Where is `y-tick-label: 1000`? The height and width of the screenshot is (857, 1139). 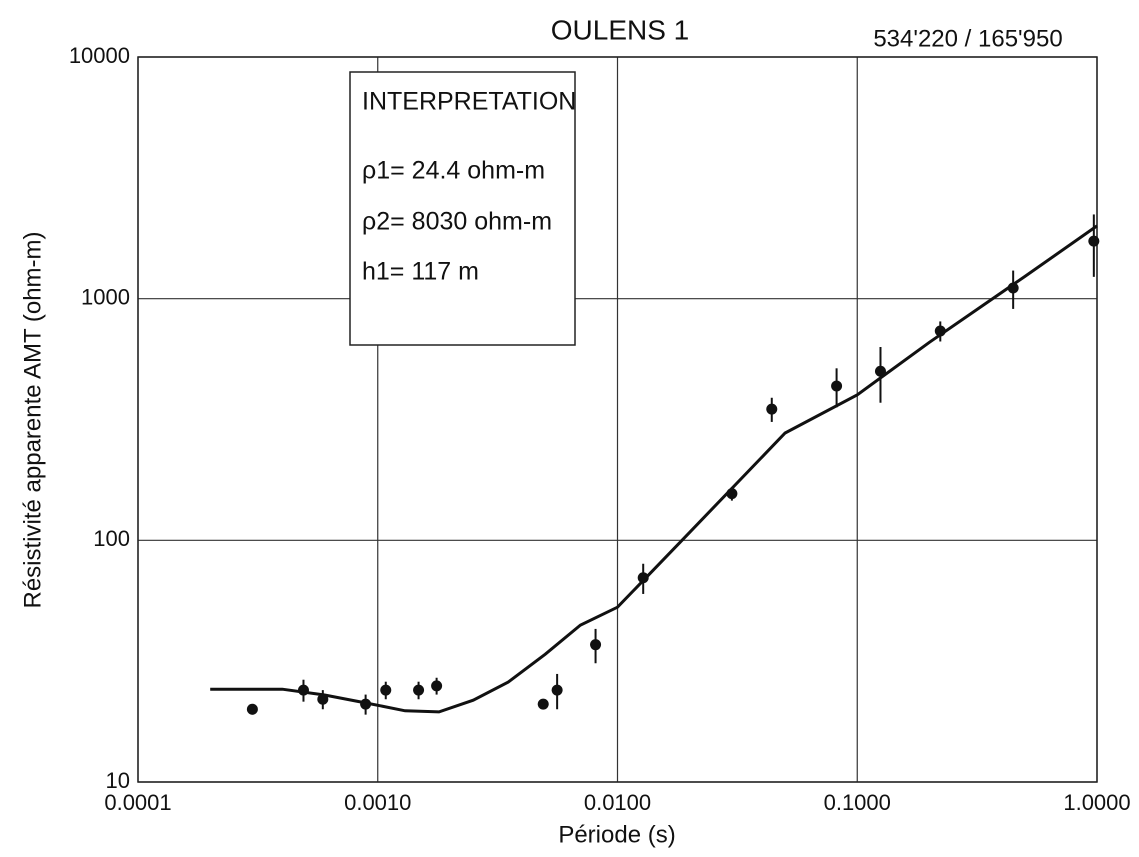 y-tick-label: 1000 is located at coordinates (105, 296).